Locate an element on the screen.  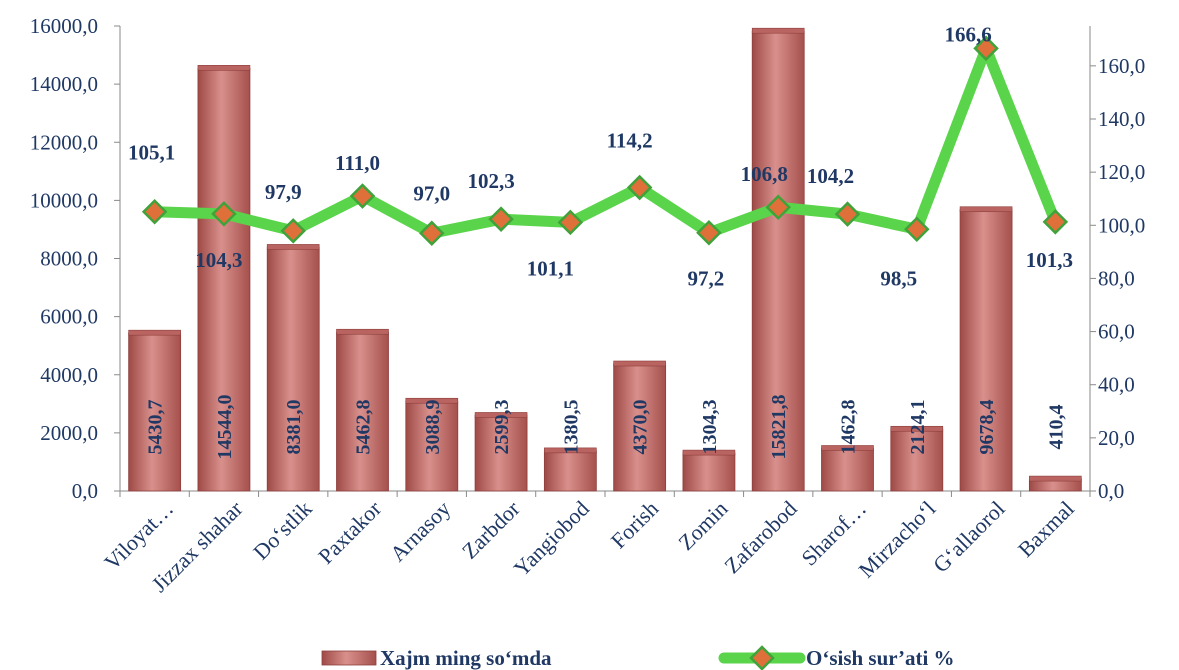
line-data-label: 98,5 is located at coordinates (898, 278).